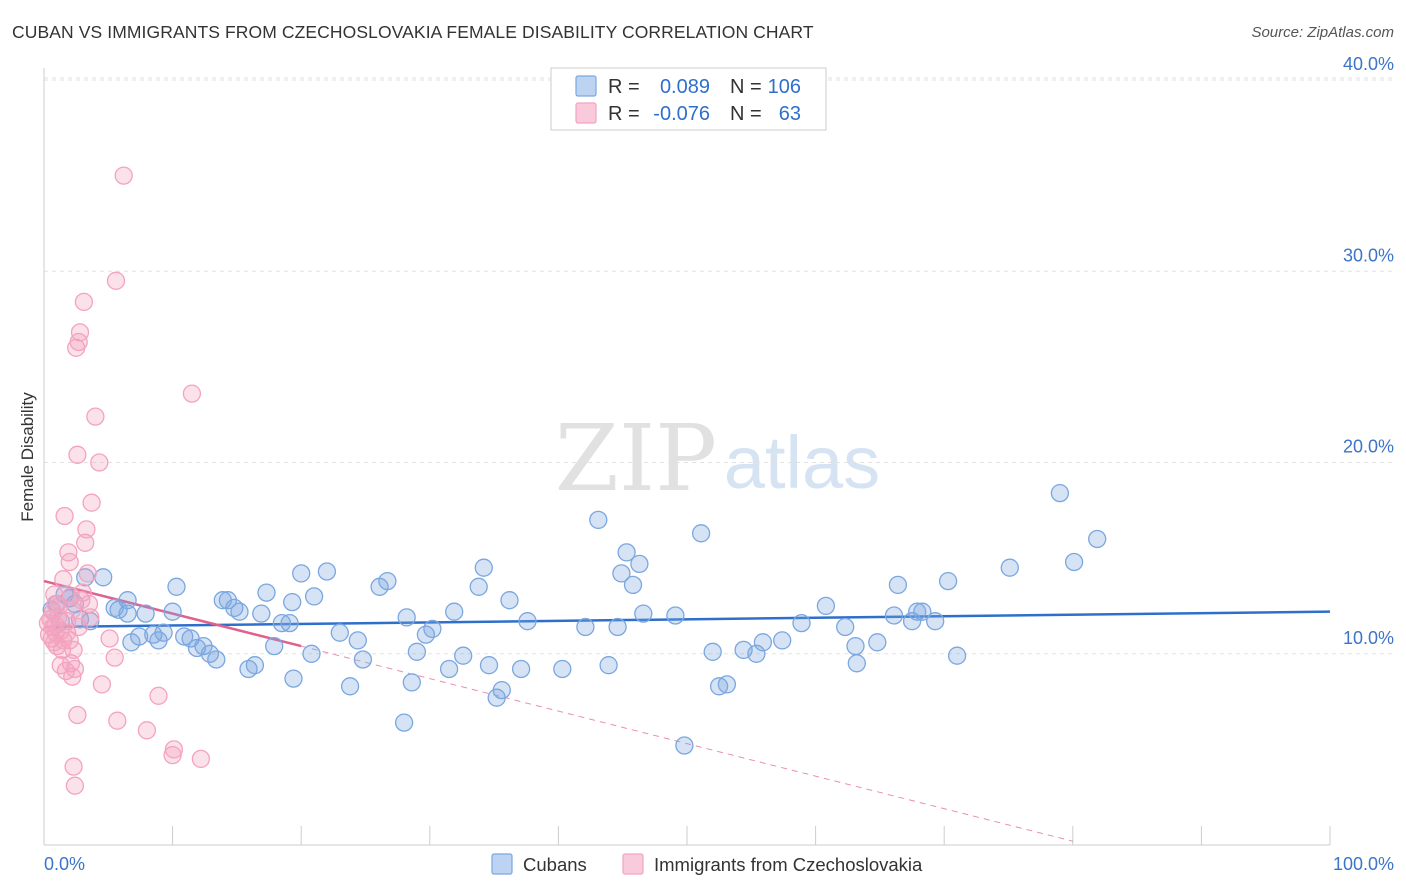 The height and width of the screenshot is (892, 1406). What do you see at coordinates (802, 462) in the screenshot?
I see `watermark-atlas: atlas` at bounding box center [802, 462].